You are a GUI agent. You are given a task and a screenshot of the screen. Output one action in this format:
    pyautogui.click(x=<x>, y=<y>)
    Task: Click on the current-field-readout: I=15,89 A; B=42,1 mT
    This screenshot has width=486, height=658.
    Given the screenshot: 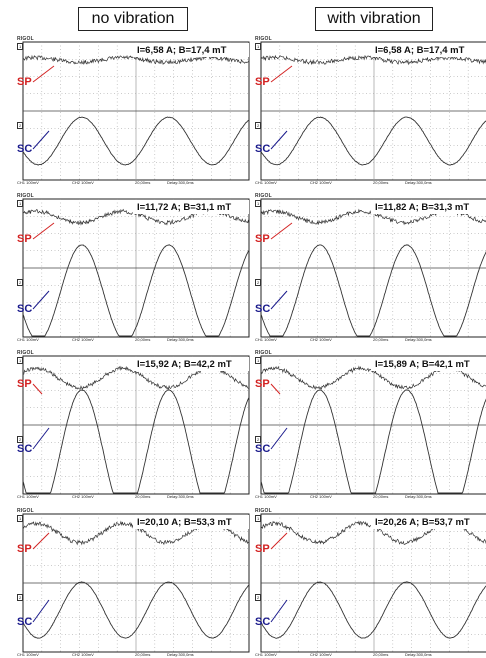 What is the action you would take?
    pyautogui.click(x=428, y=364)
    